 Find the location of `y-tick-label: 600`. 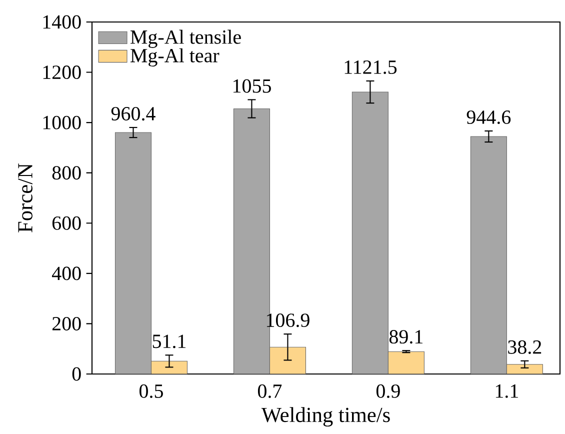

y-tick-label: 600 is located at coordinates (66, 223).